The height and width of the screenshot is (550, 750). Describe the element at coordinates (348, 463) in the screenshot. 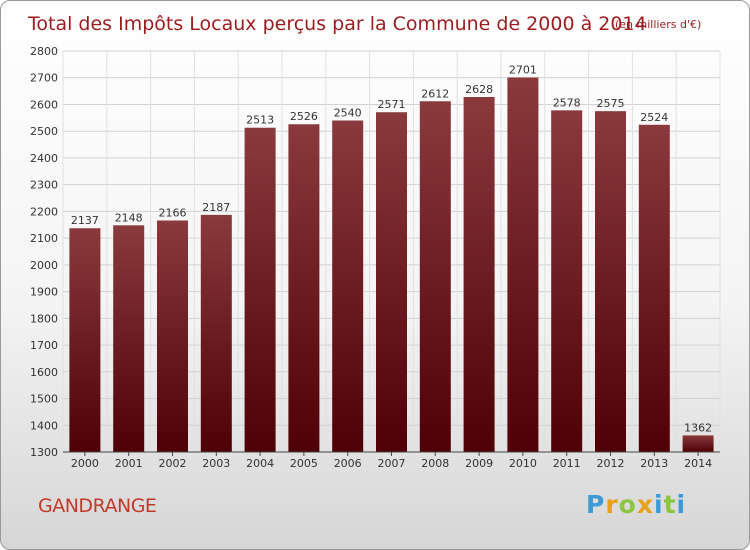

I see `x-tick-label: 2006` at that location.